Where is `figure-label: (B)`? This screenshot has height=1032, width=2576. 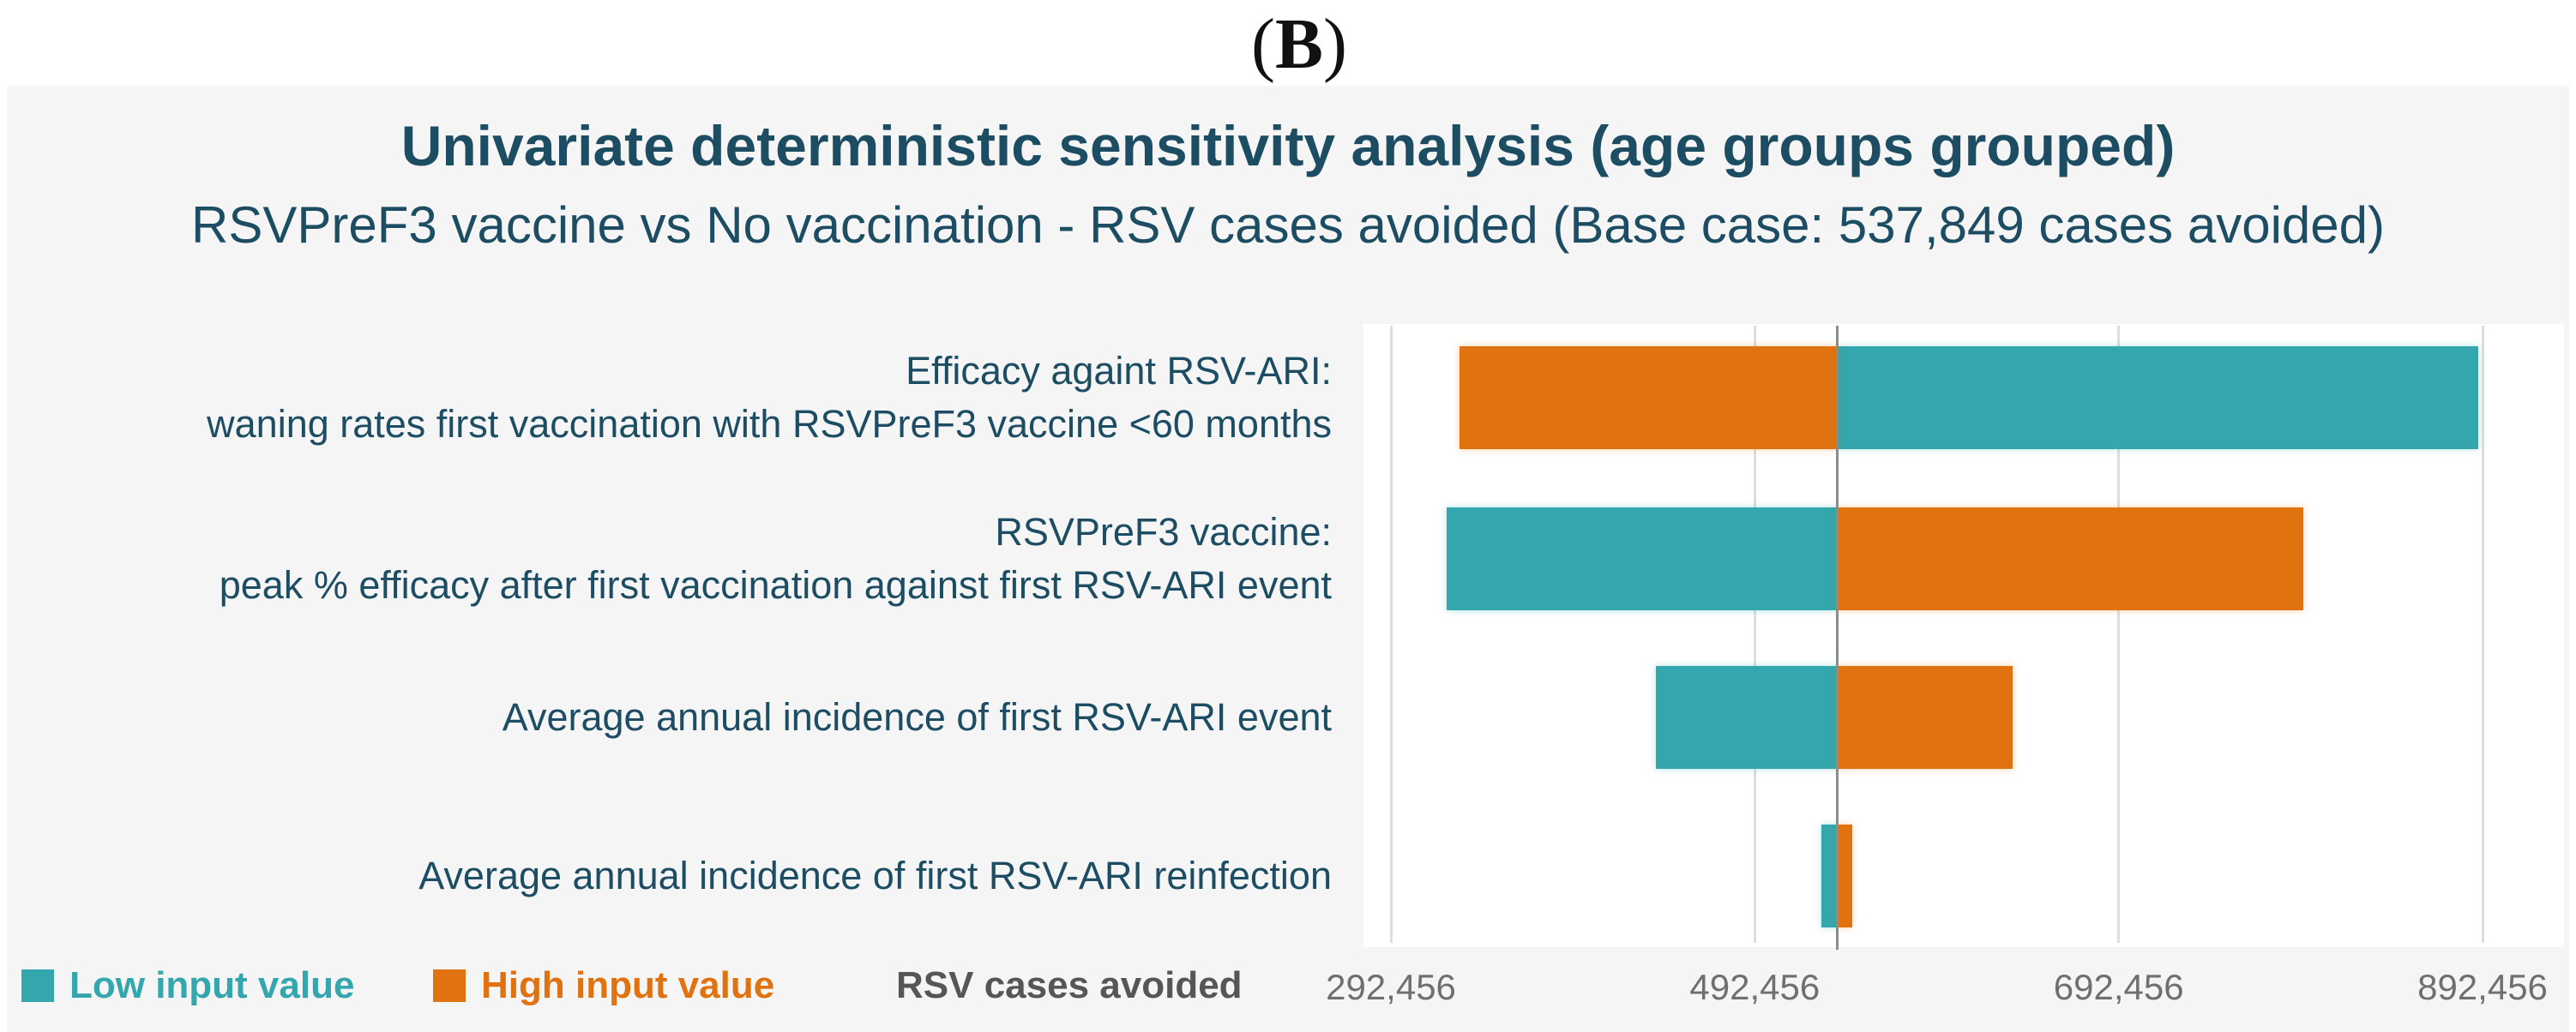
figure-label: (B) is located at coordinates (1288, 44).